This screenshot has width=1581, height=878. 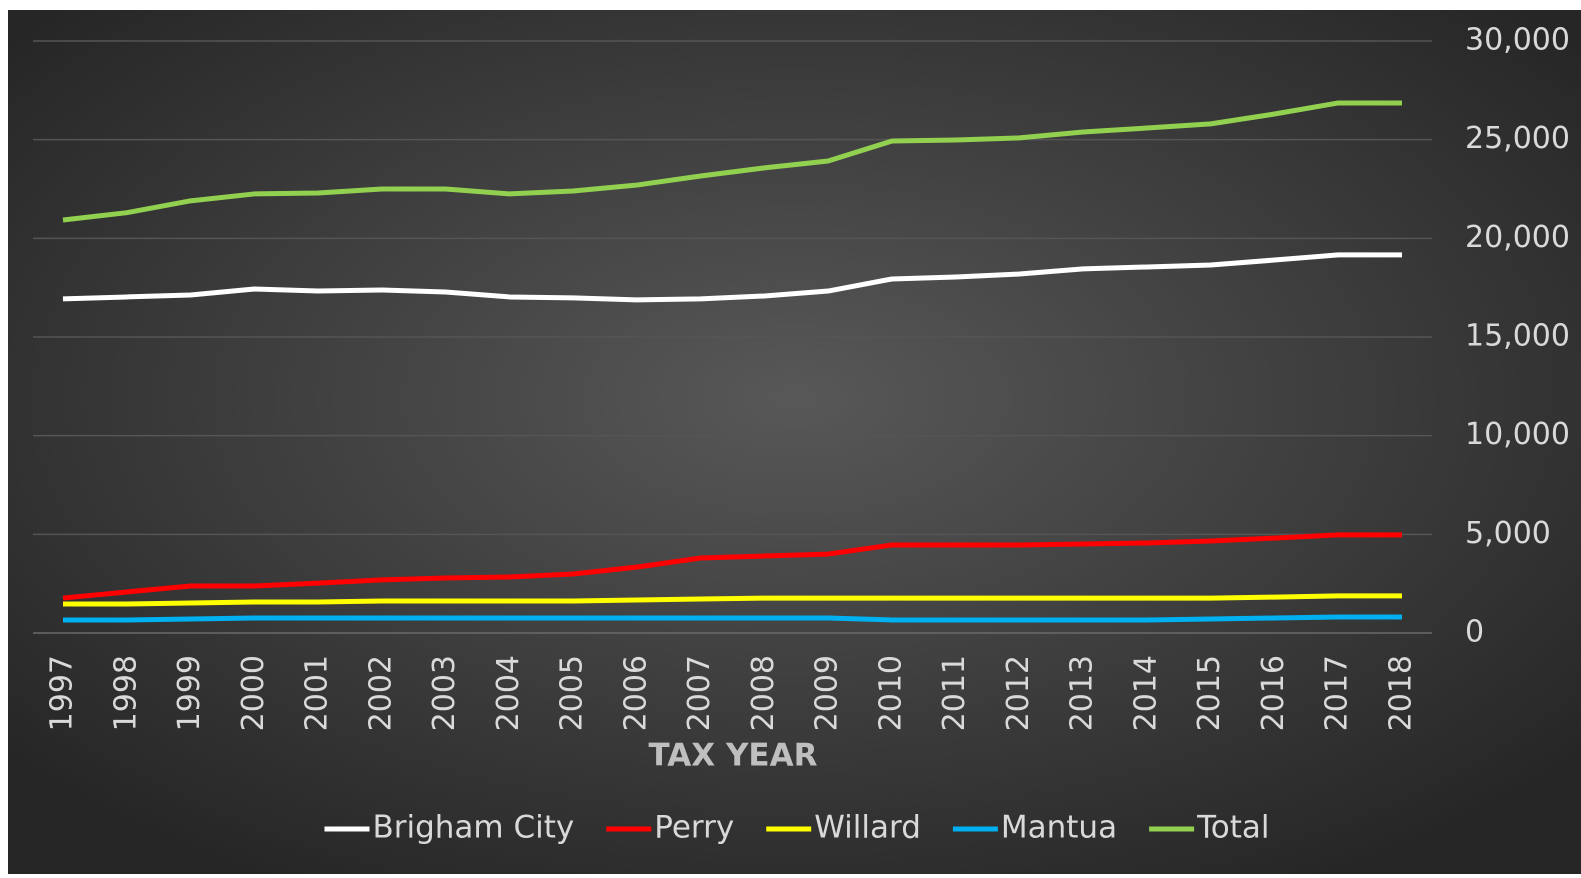 I want to click on x-tick-label: 2008, so click(x=763, y=693).